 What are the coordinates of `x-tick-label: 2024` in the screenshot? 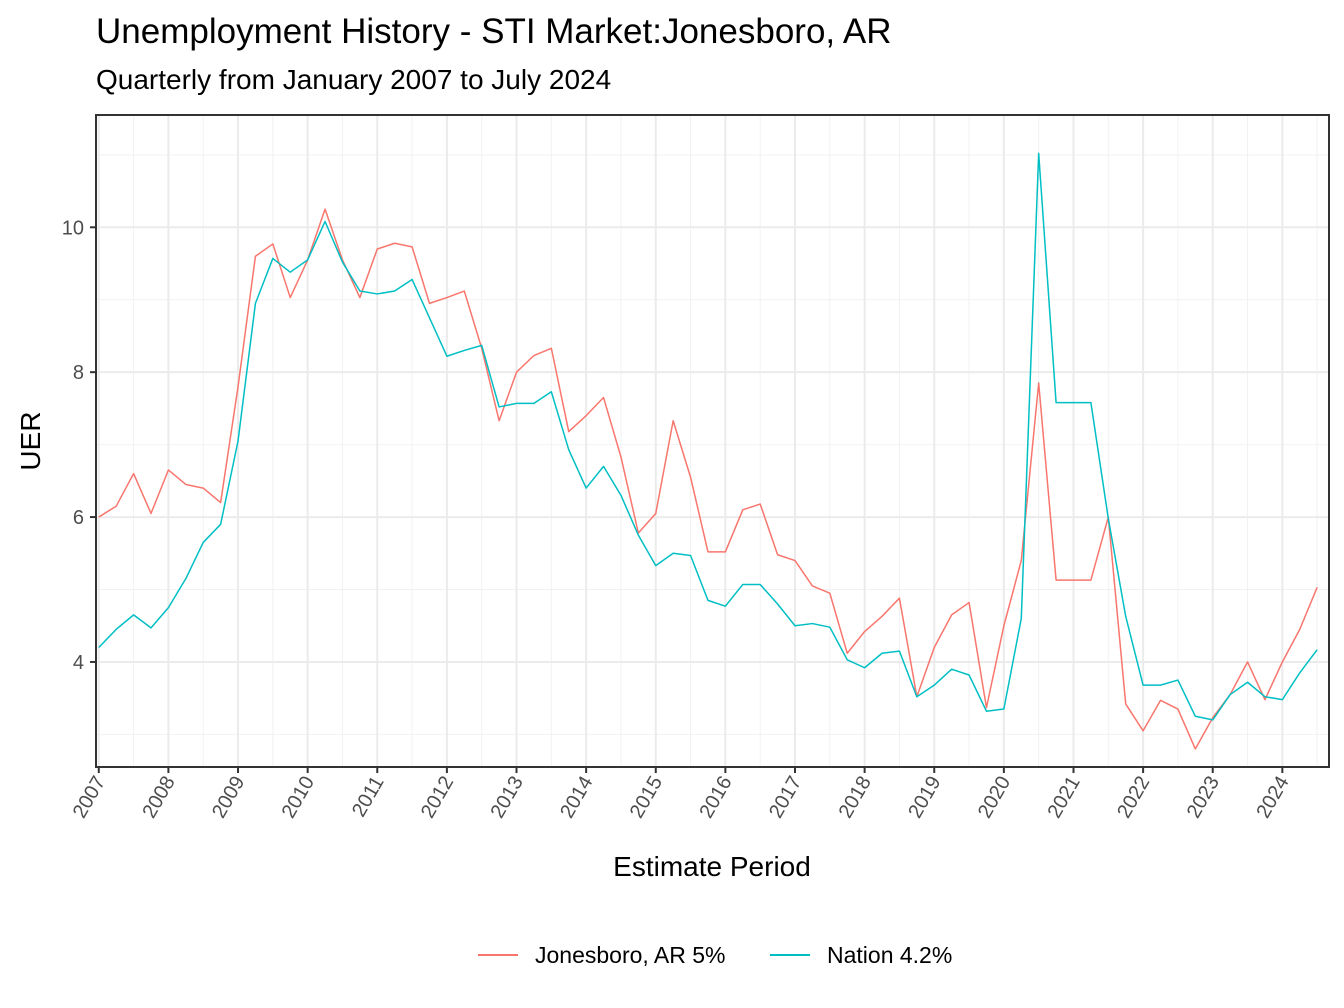 It's located at (1272, 798).